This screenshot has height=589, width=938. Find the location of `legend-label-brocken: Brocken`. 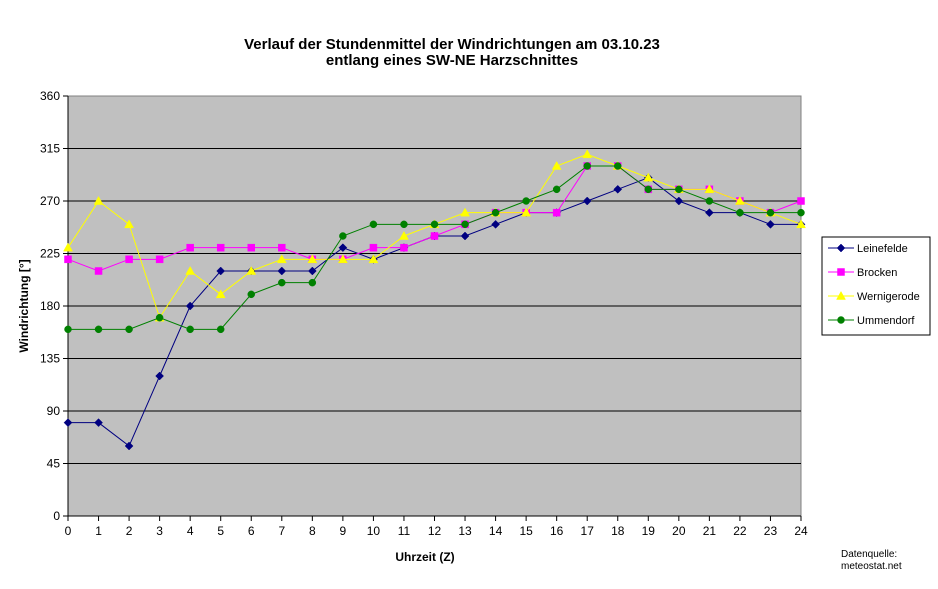

legend-label-brocken: Brocken is located at coordinates (877, 273).